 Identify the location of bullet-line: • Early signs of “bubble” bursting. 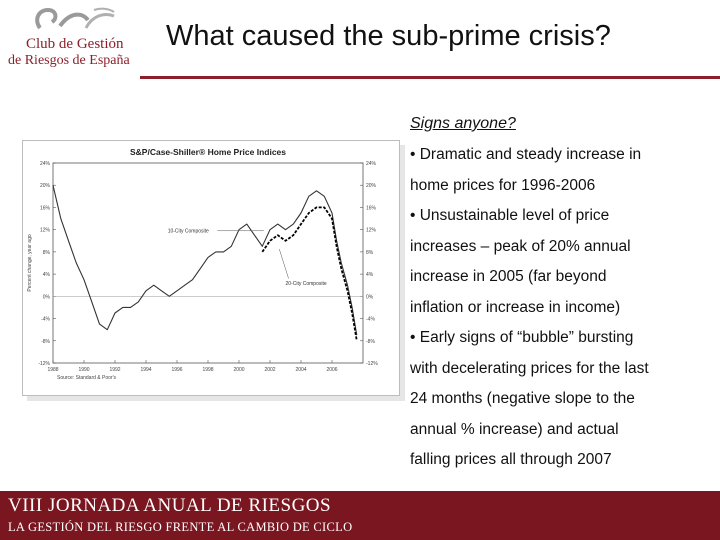
(522, 337).